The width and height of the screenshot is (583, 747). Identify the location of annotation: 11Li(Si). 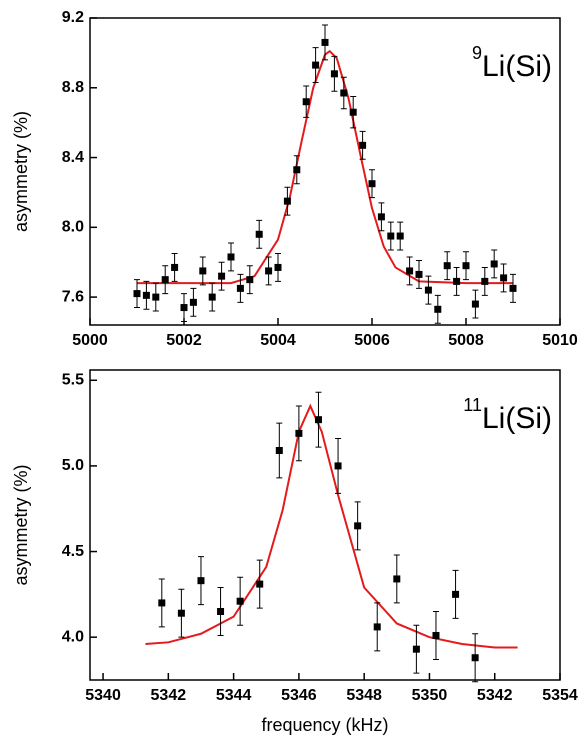
(507, 415).